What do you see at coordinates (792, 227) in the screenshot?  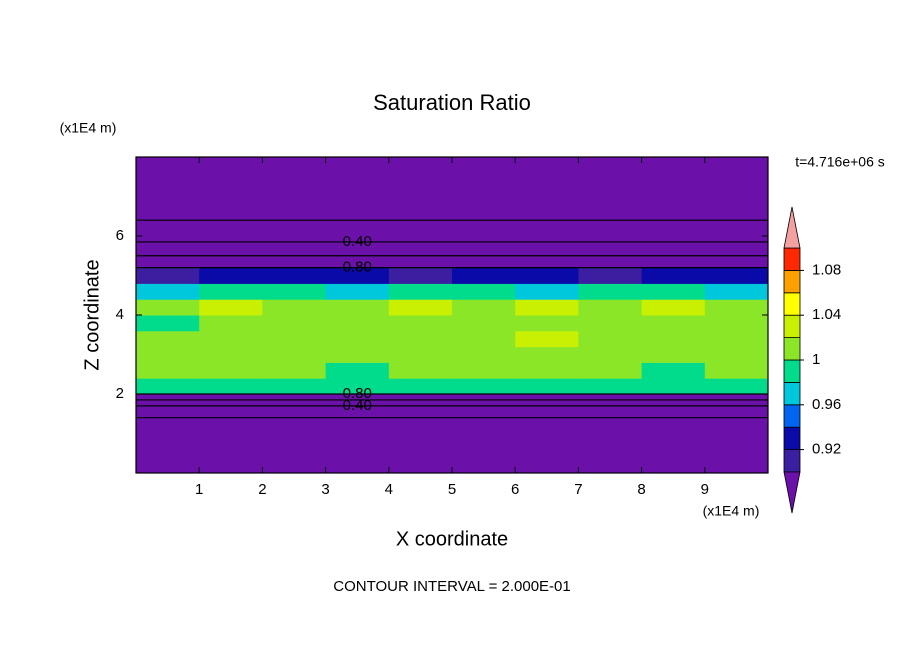 I see `colorbar-over` at bounding box center [792, 227].